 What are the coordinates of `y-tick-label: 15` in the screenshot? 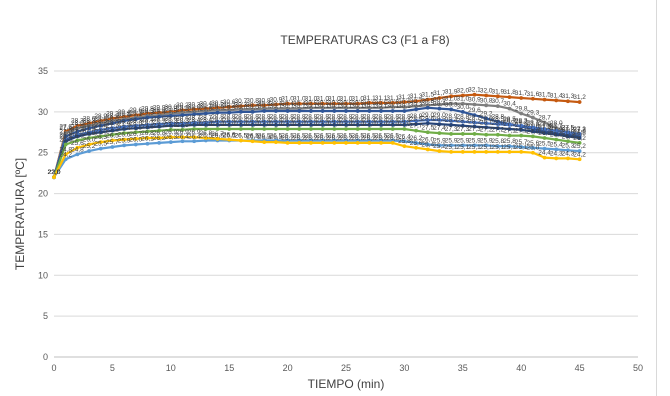 It's located at (43, 234).